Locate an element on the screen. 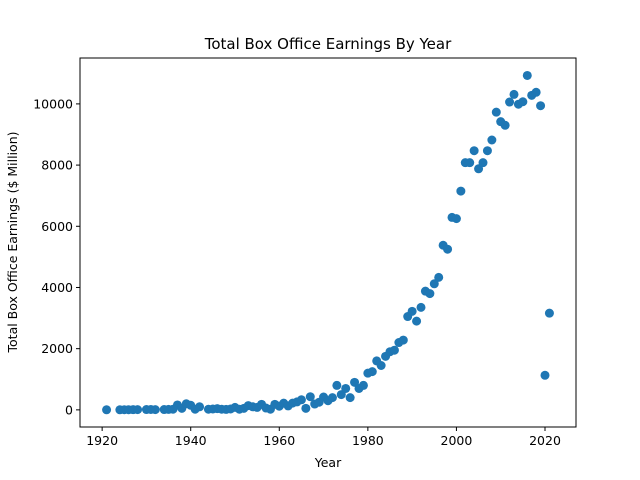 The width and height of the screenshot is (640, 480). chart-title: Total Box Office Earnings By Year is located at coordinates (328, 44).